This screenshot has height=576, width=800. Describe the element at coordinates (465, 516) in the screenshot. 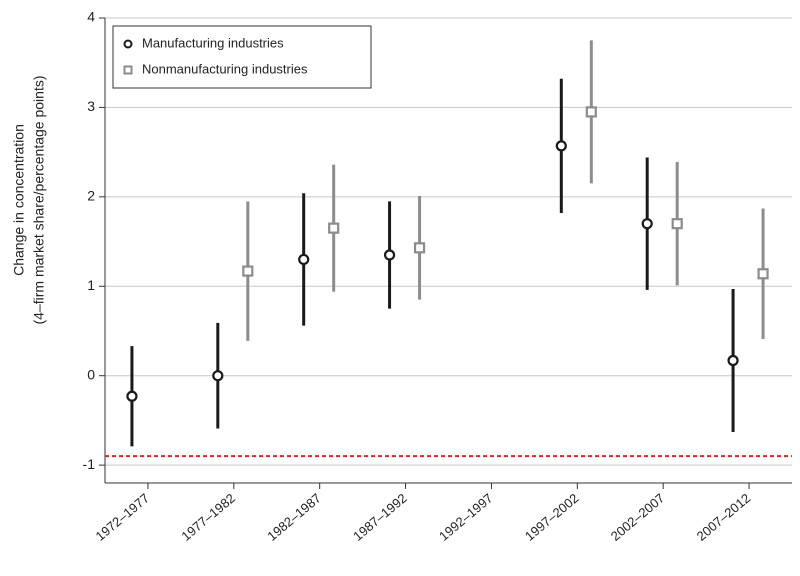

I see `x-tick-label: 1992–1997` at that location.